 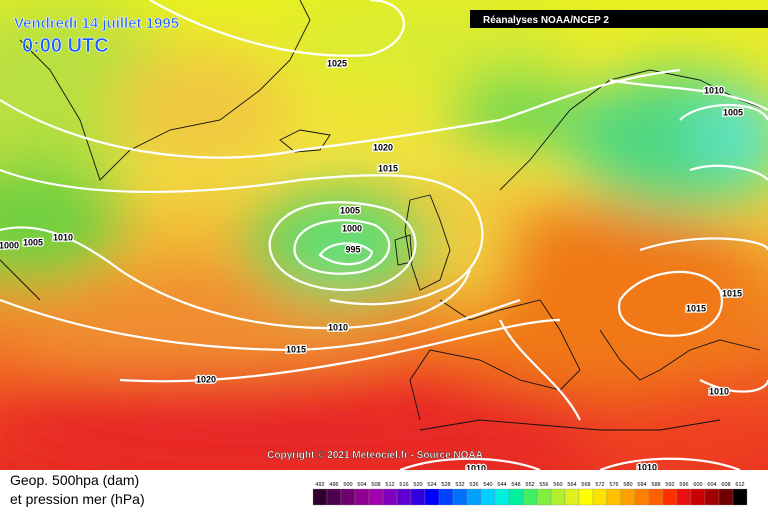 I want to click on scale-label: 520, so click(x=417, y=485).